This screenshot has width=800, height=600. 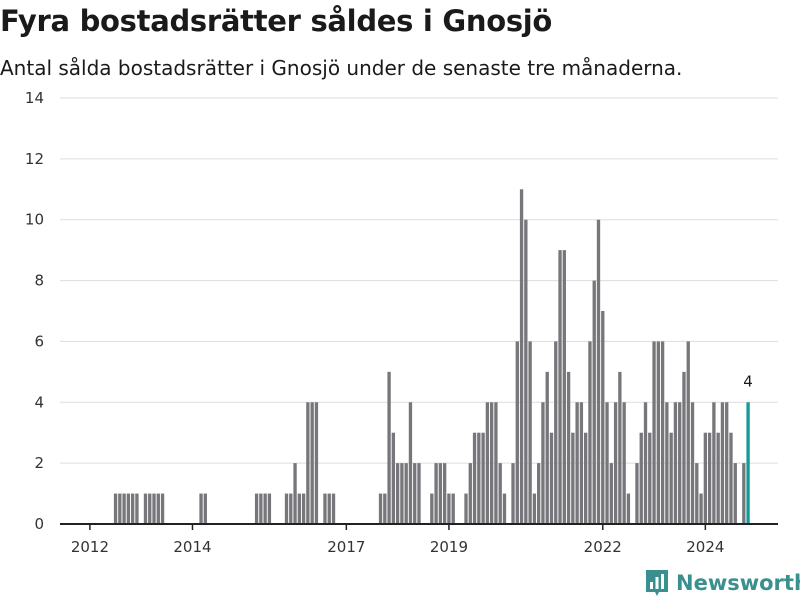 What do you see at coordinates (397, 540) in the screenshot?
I see `x-axis-ticks: 2012 2014 2017 2019 2022 2024` at bounding box center [397, 540].